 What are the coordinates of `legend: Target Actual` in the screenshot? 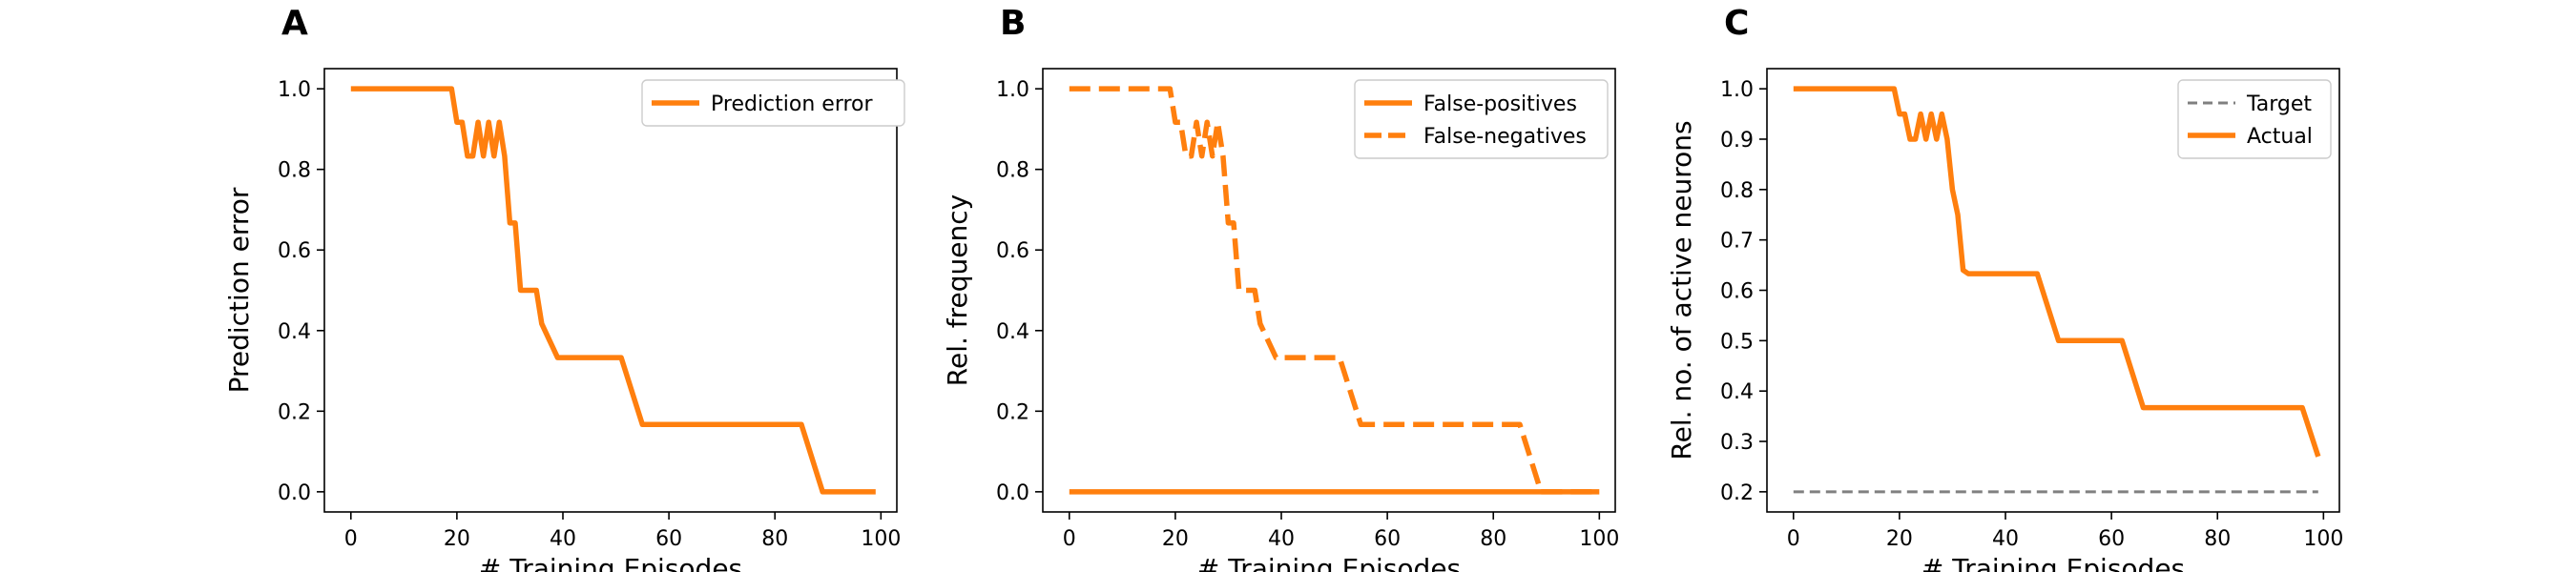 It's located at (2254, 119).